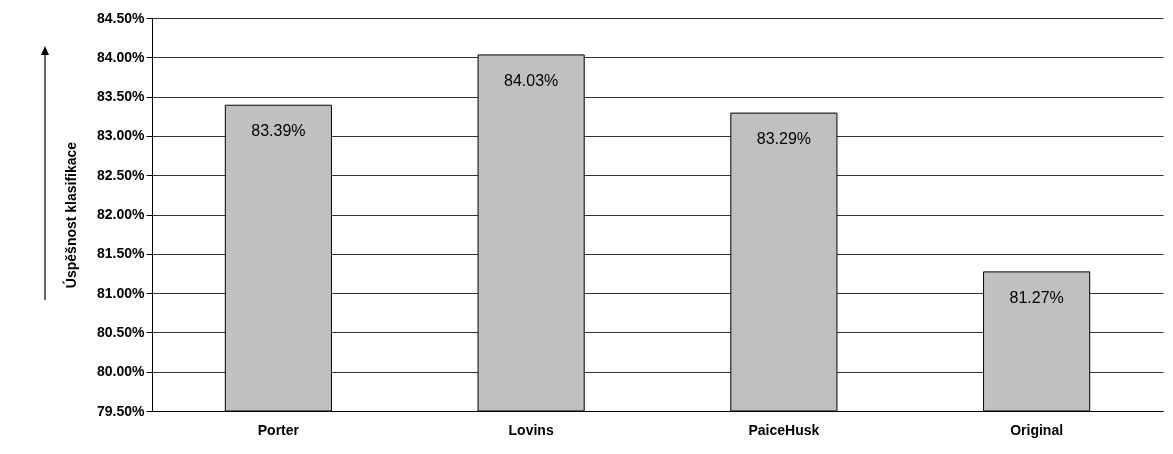  Describe the element at coordinates (121, 410) in the screenshot. I see `y-tick-label: 79.50%` at that location.